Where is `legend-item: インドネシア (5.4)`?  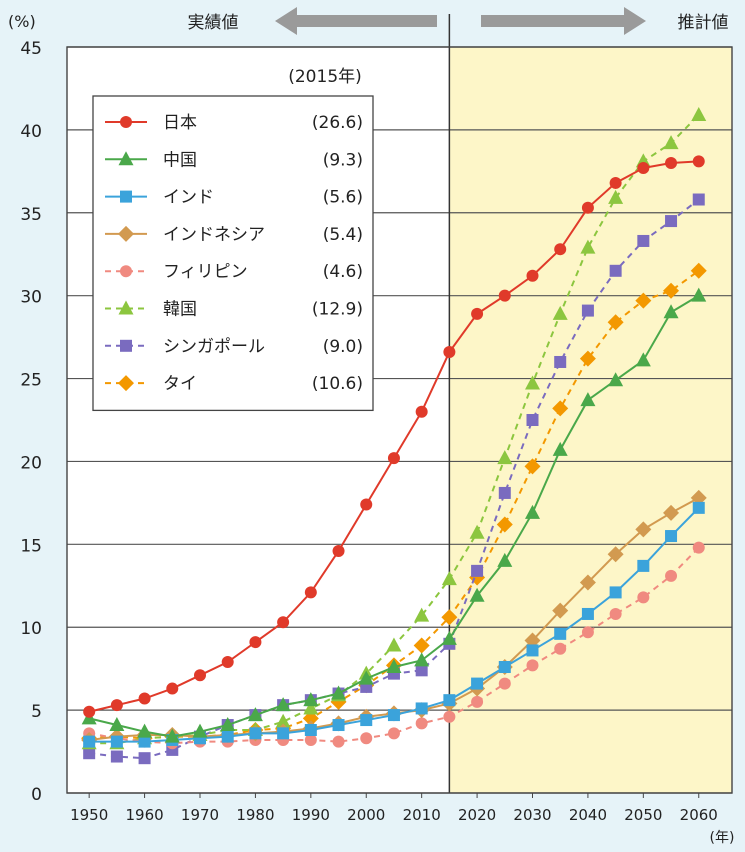
legend-item: インドネシア (5.4) is located at coordinates (234, 235).